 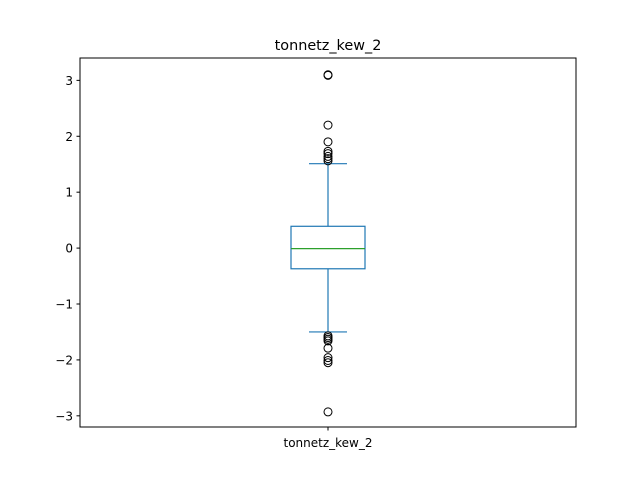 What do you see at coordinates (69, 137) in the screenshot?
I see `y-tick-label: 2` at bounding box center [69, 137].